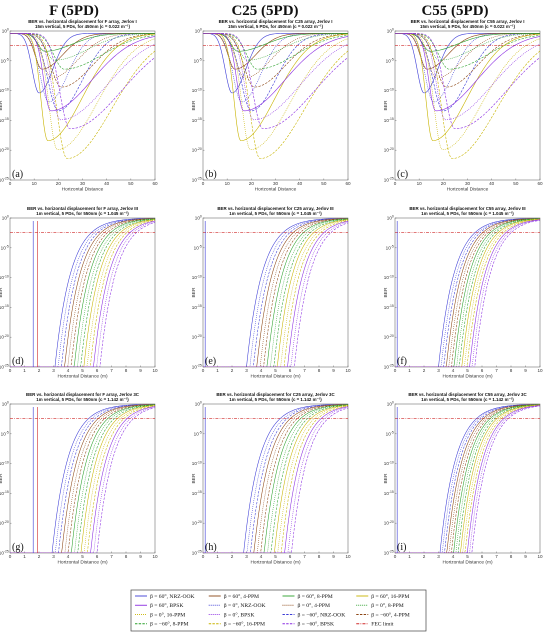 Image resolution: width=550 pixels, height=634 pixels. I want to click on y-tick-label: 10-15, so click(197, 120).